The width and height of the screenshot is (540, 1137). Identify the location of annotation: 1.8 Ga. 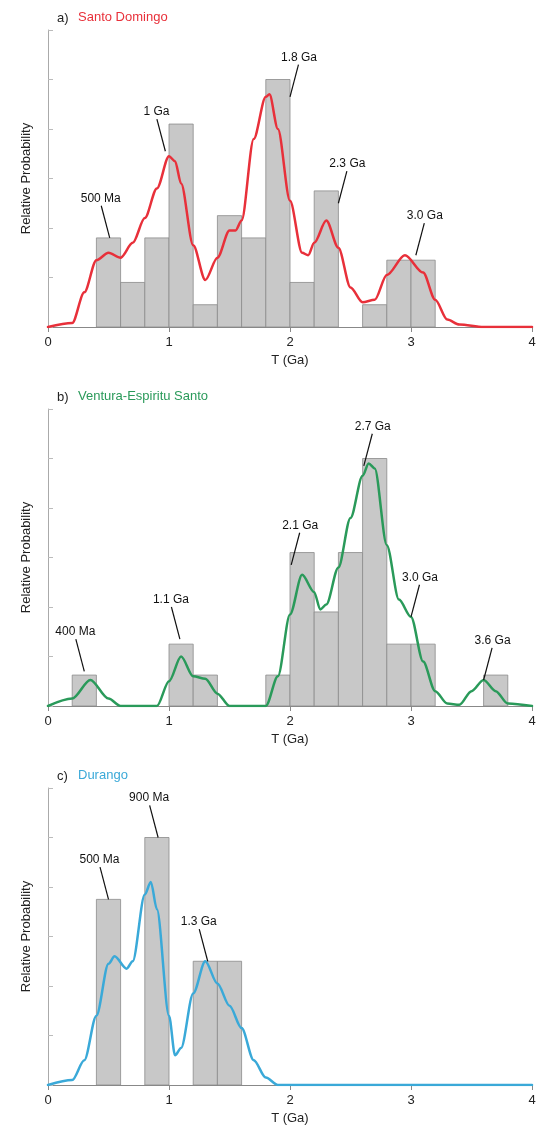
(299, 56).